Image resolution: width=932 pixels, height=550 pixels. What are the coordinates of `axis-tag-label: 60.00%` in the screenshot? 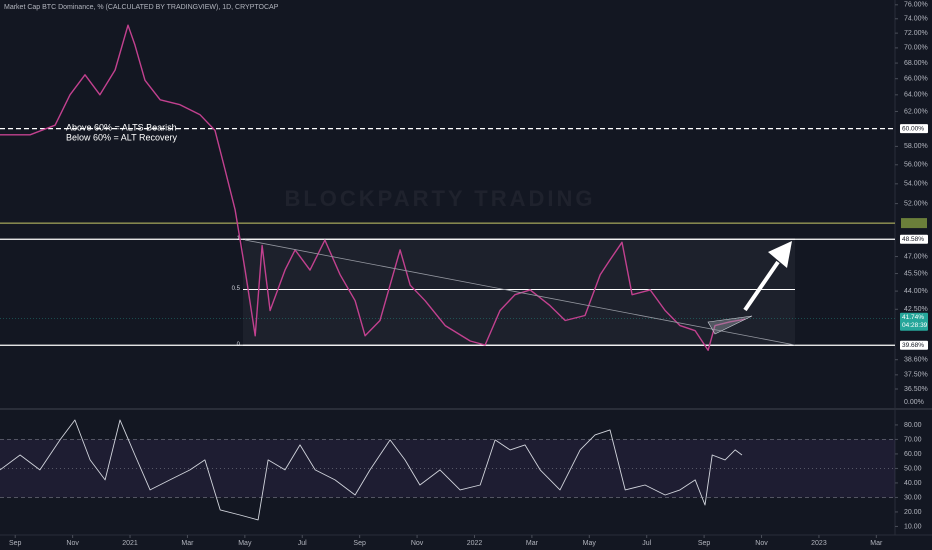 It's located at (913, 128).